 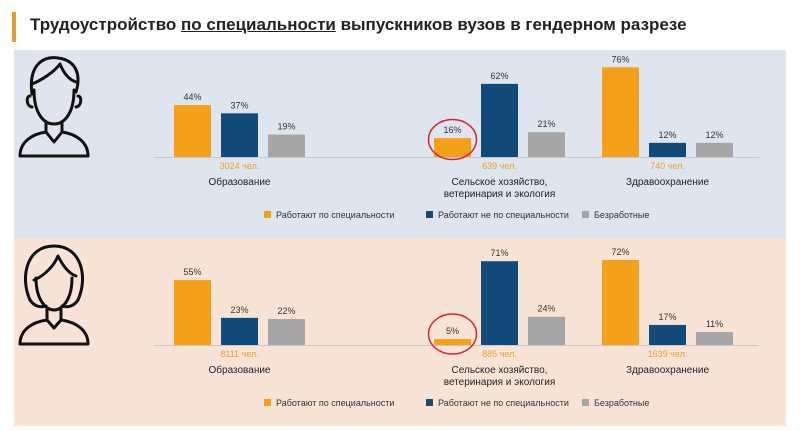 I want to click on value-label: 76%, so click(x=620, y=59).